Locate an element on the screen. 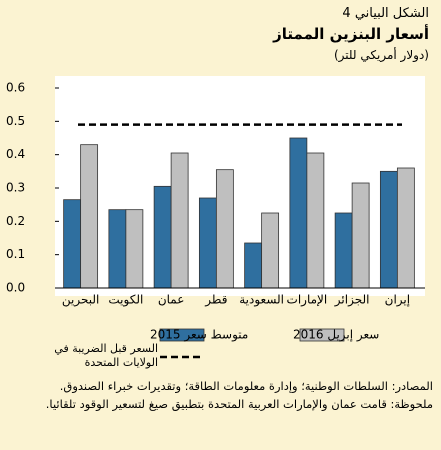 The height and width of the screenshot is (450, 441). y-tick-label: 0.6 is located at coordinates (15, 88).